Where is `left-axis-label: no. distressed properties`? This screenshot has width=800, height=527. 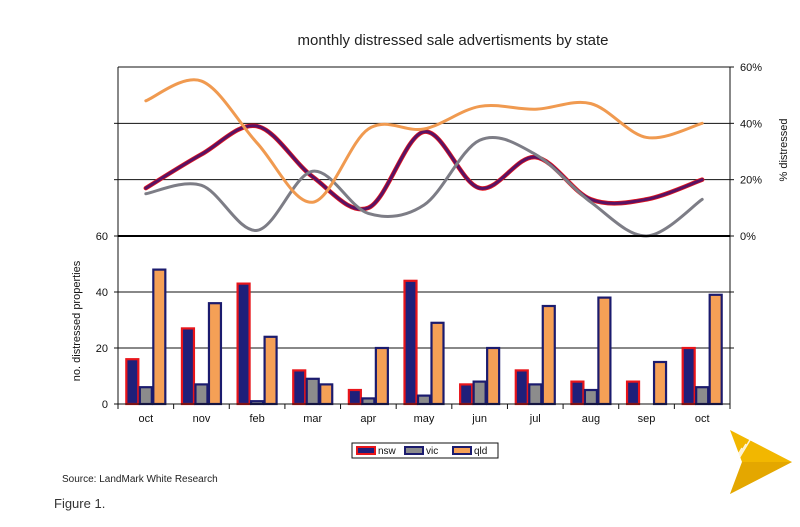 left-axis-label: no. distressed properties is located at coordinates (77, 320).